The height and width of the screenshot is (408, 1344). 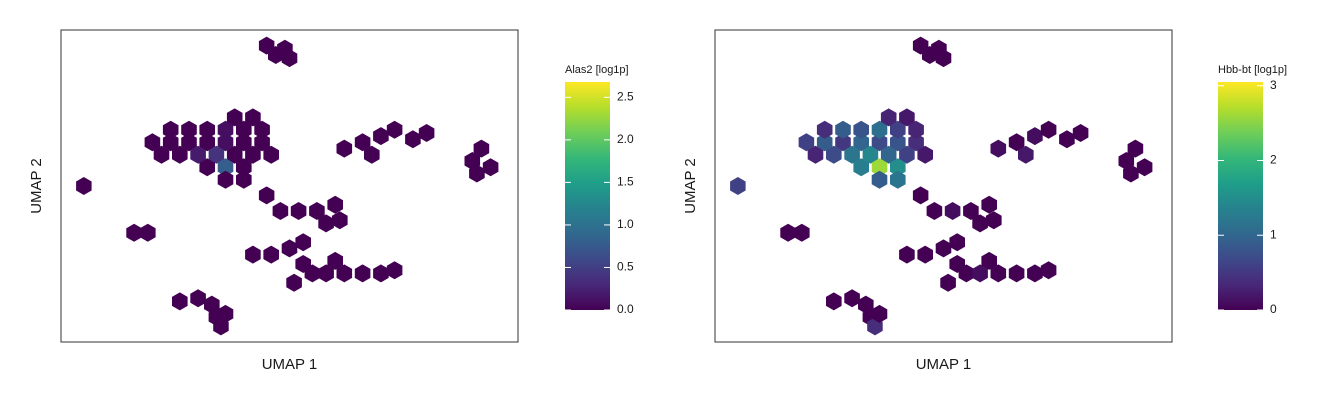 I want to click on colorbar-tick-label: 2.5, so click(x=625, y=96).